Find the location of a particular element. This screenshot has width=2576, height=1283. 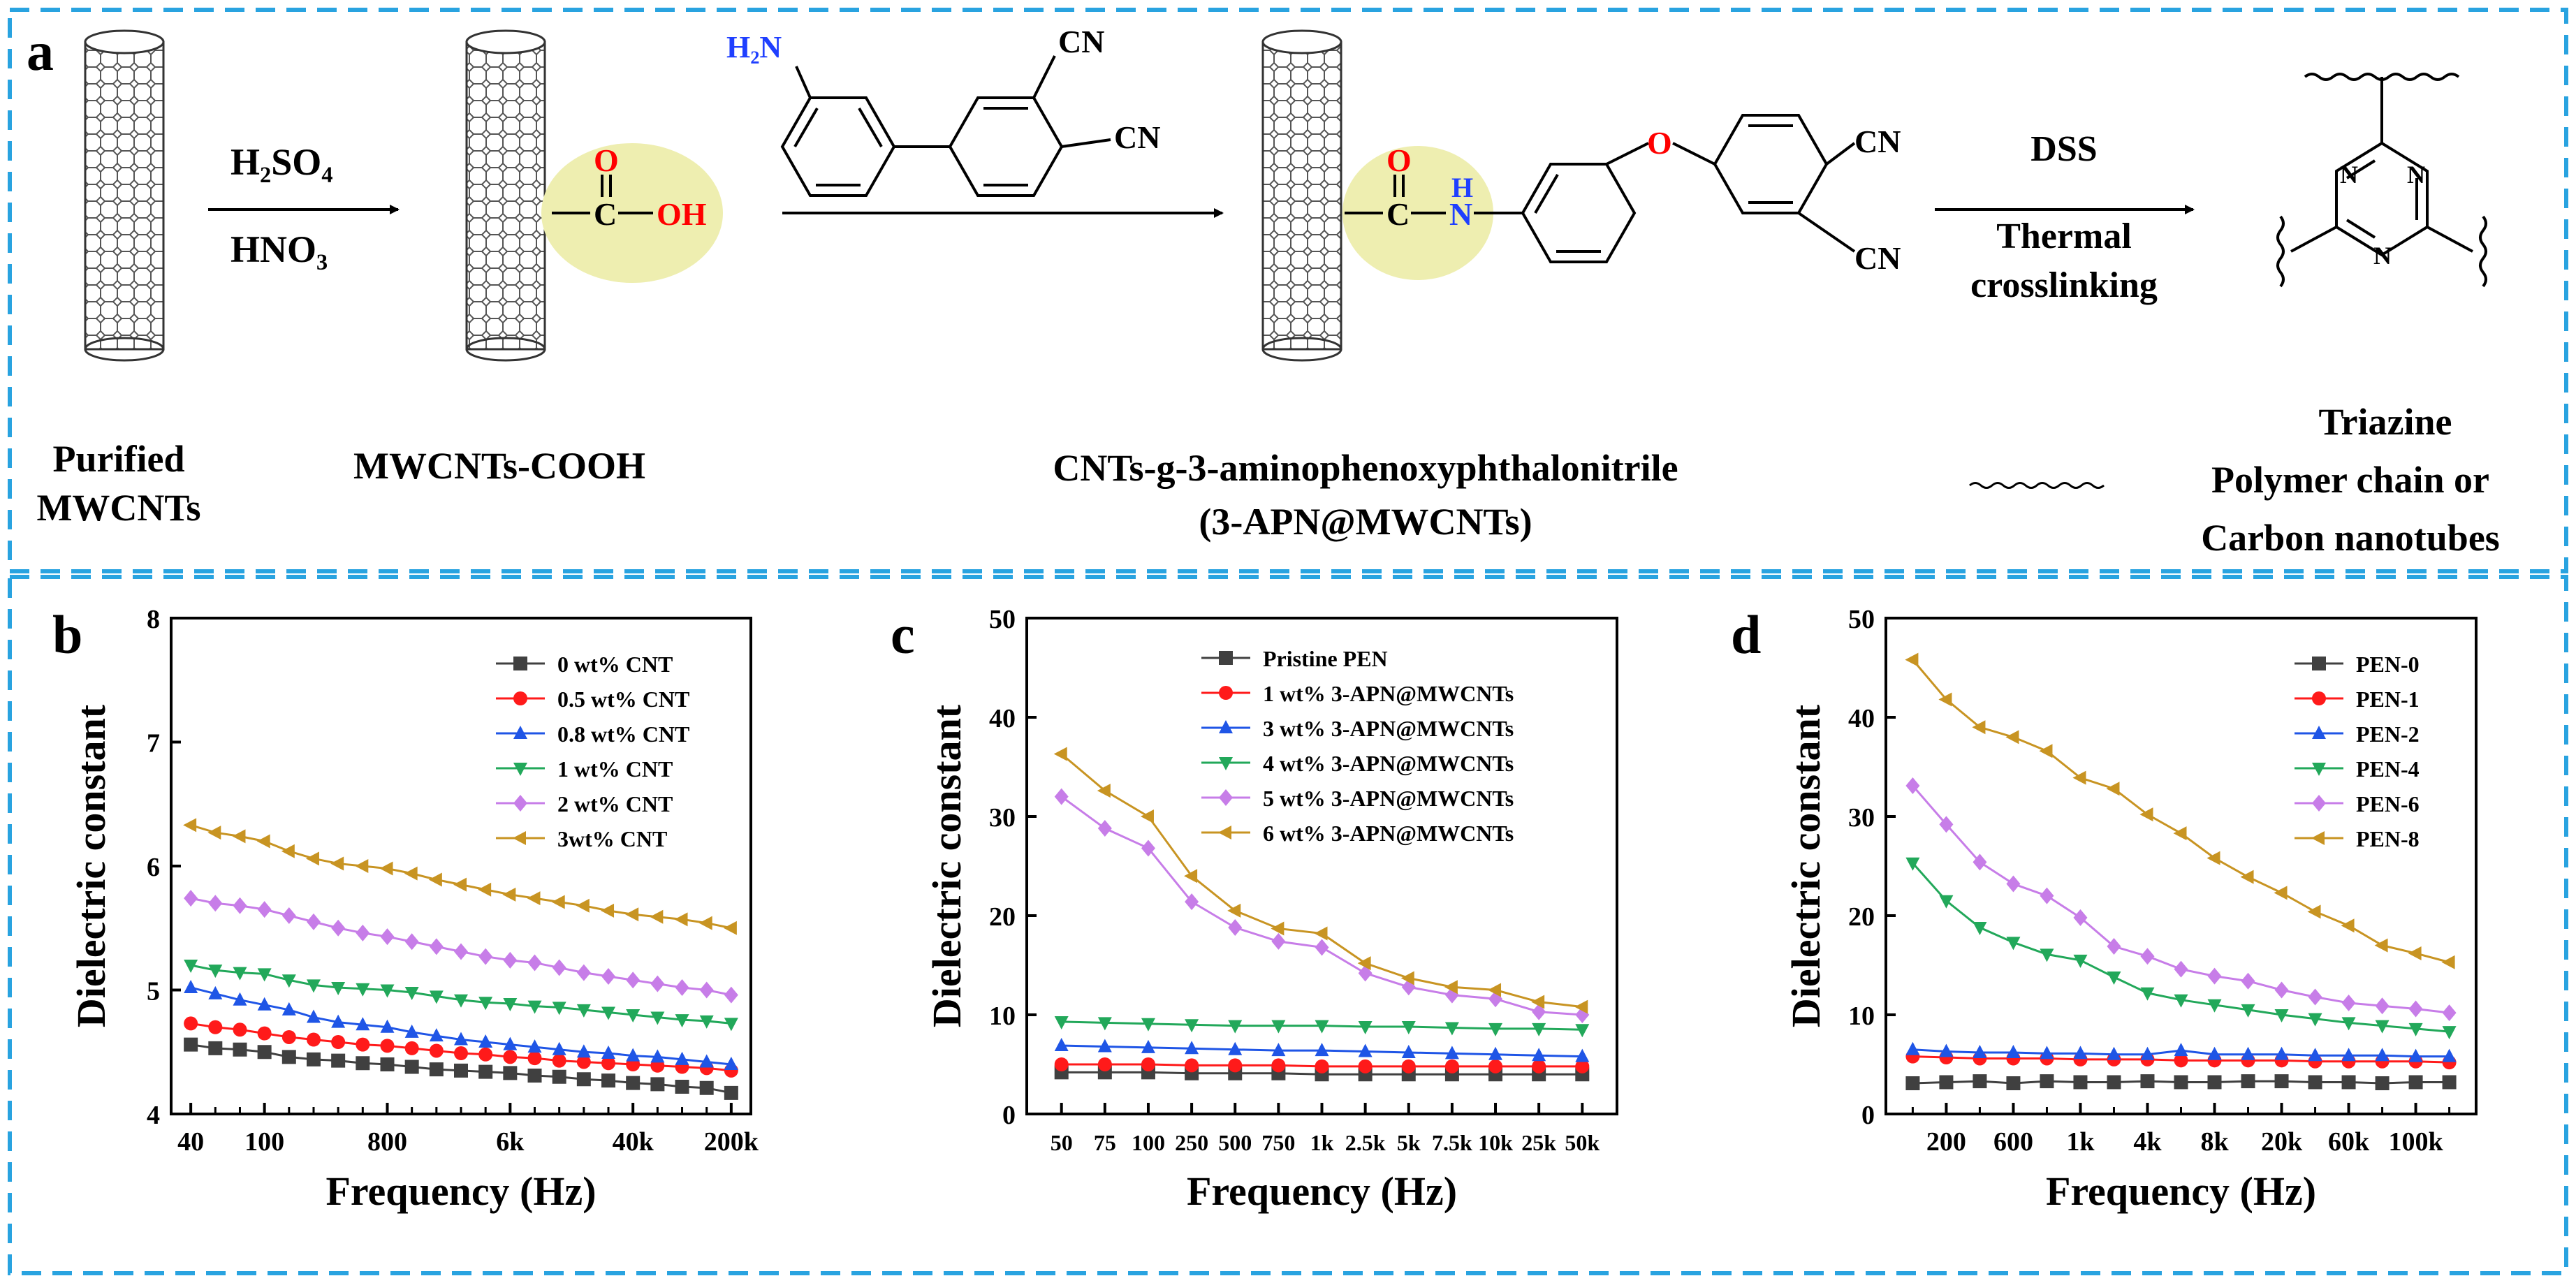

x-tick-label: 100 is located at coordinates (264, 1142).